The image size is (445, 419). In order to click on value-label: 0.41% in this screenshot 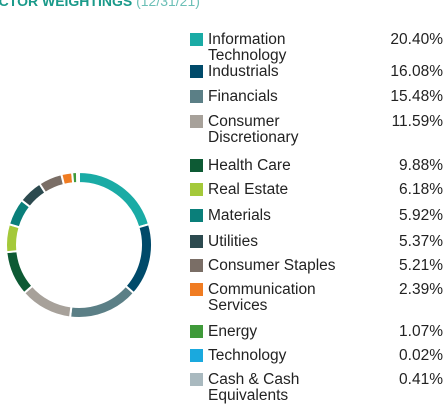, I will do `click(421, 379)`.